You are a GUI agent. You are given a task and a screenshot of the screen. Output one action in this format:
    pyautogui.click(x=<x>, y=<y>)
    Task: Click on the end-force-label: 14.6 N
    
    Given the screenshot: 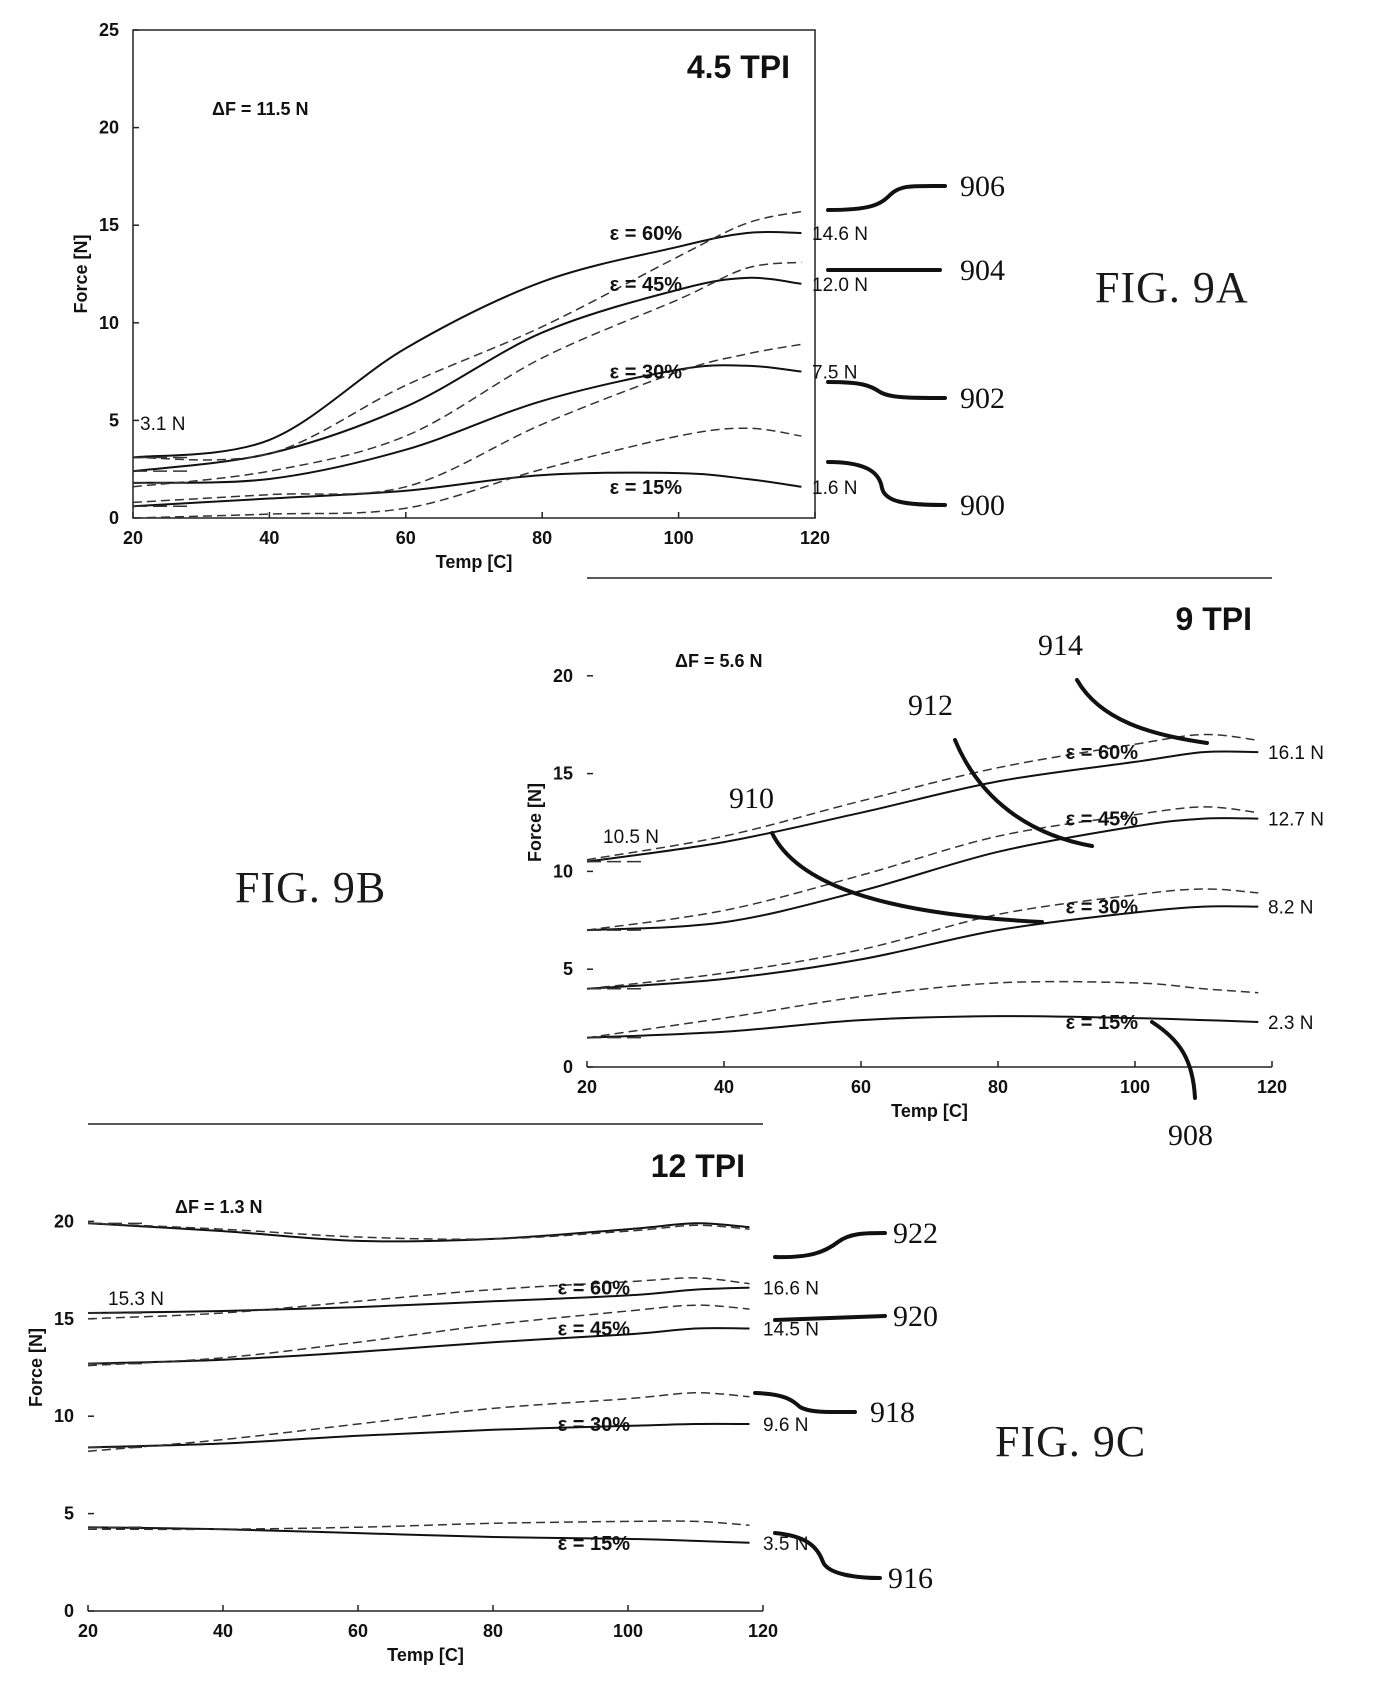 What is the action you would take?
    pyautogui.click(x=840, y=234)
    